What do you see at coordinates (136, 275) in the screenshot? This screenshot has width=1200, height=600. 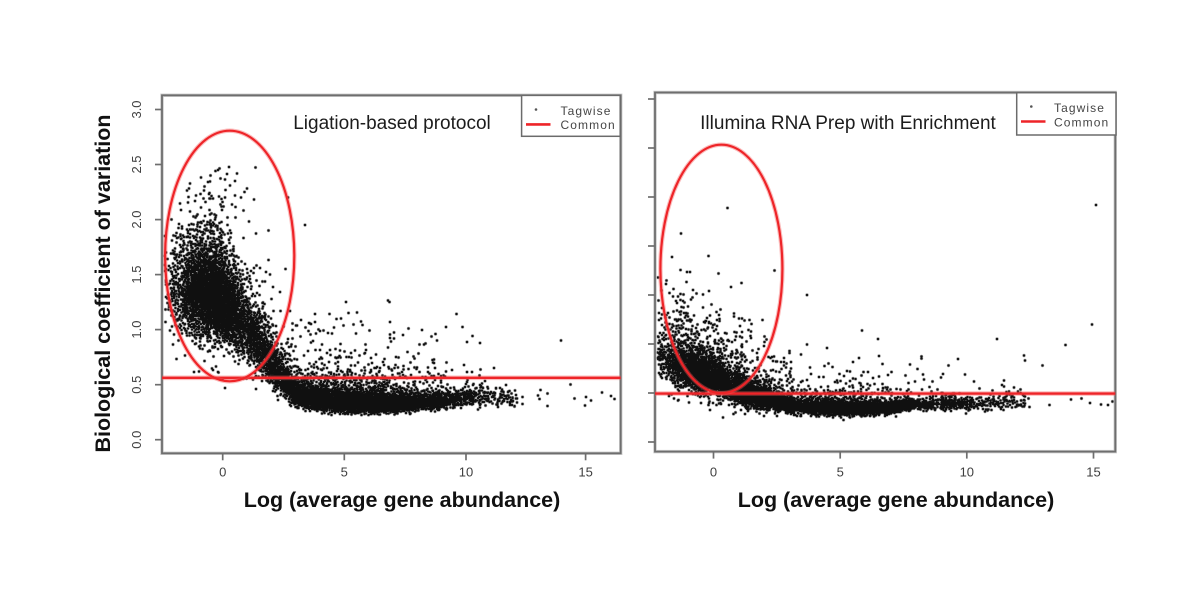 I see `svg-text: 1.5` at bounding box center [136, 275].